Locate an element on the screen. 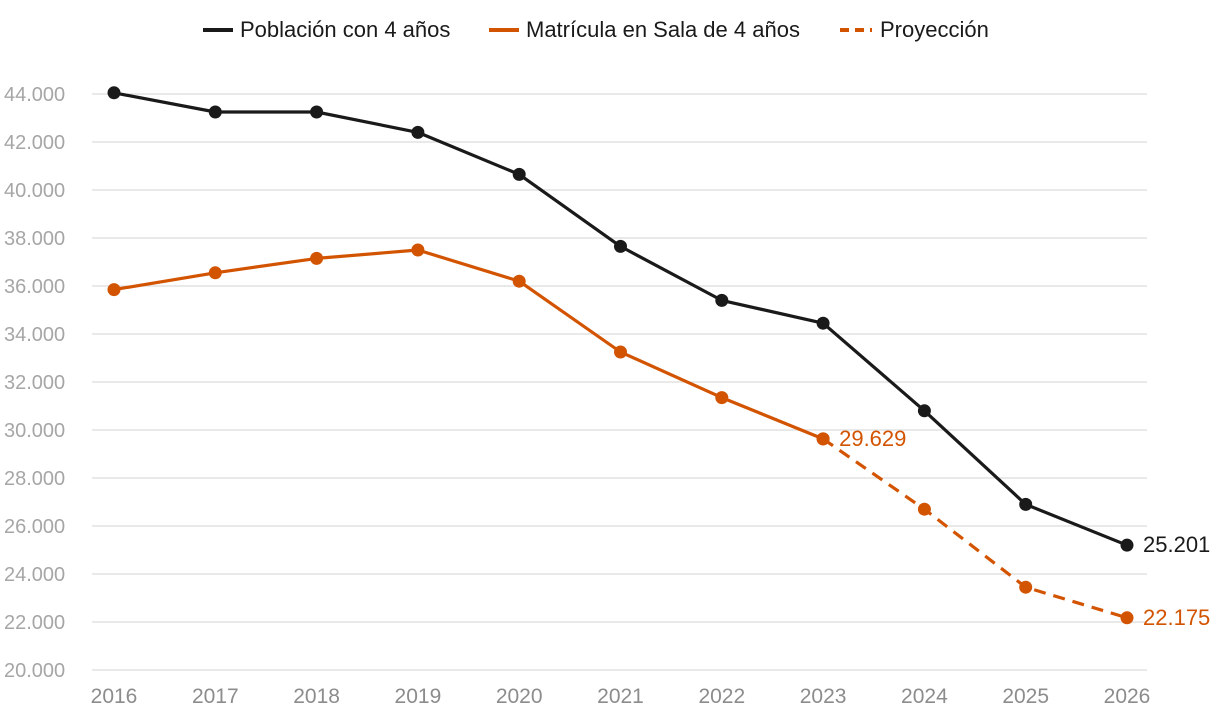 The image size is (1220, 720). x-tick-label: 2022 is located at coordinates (721, 696).